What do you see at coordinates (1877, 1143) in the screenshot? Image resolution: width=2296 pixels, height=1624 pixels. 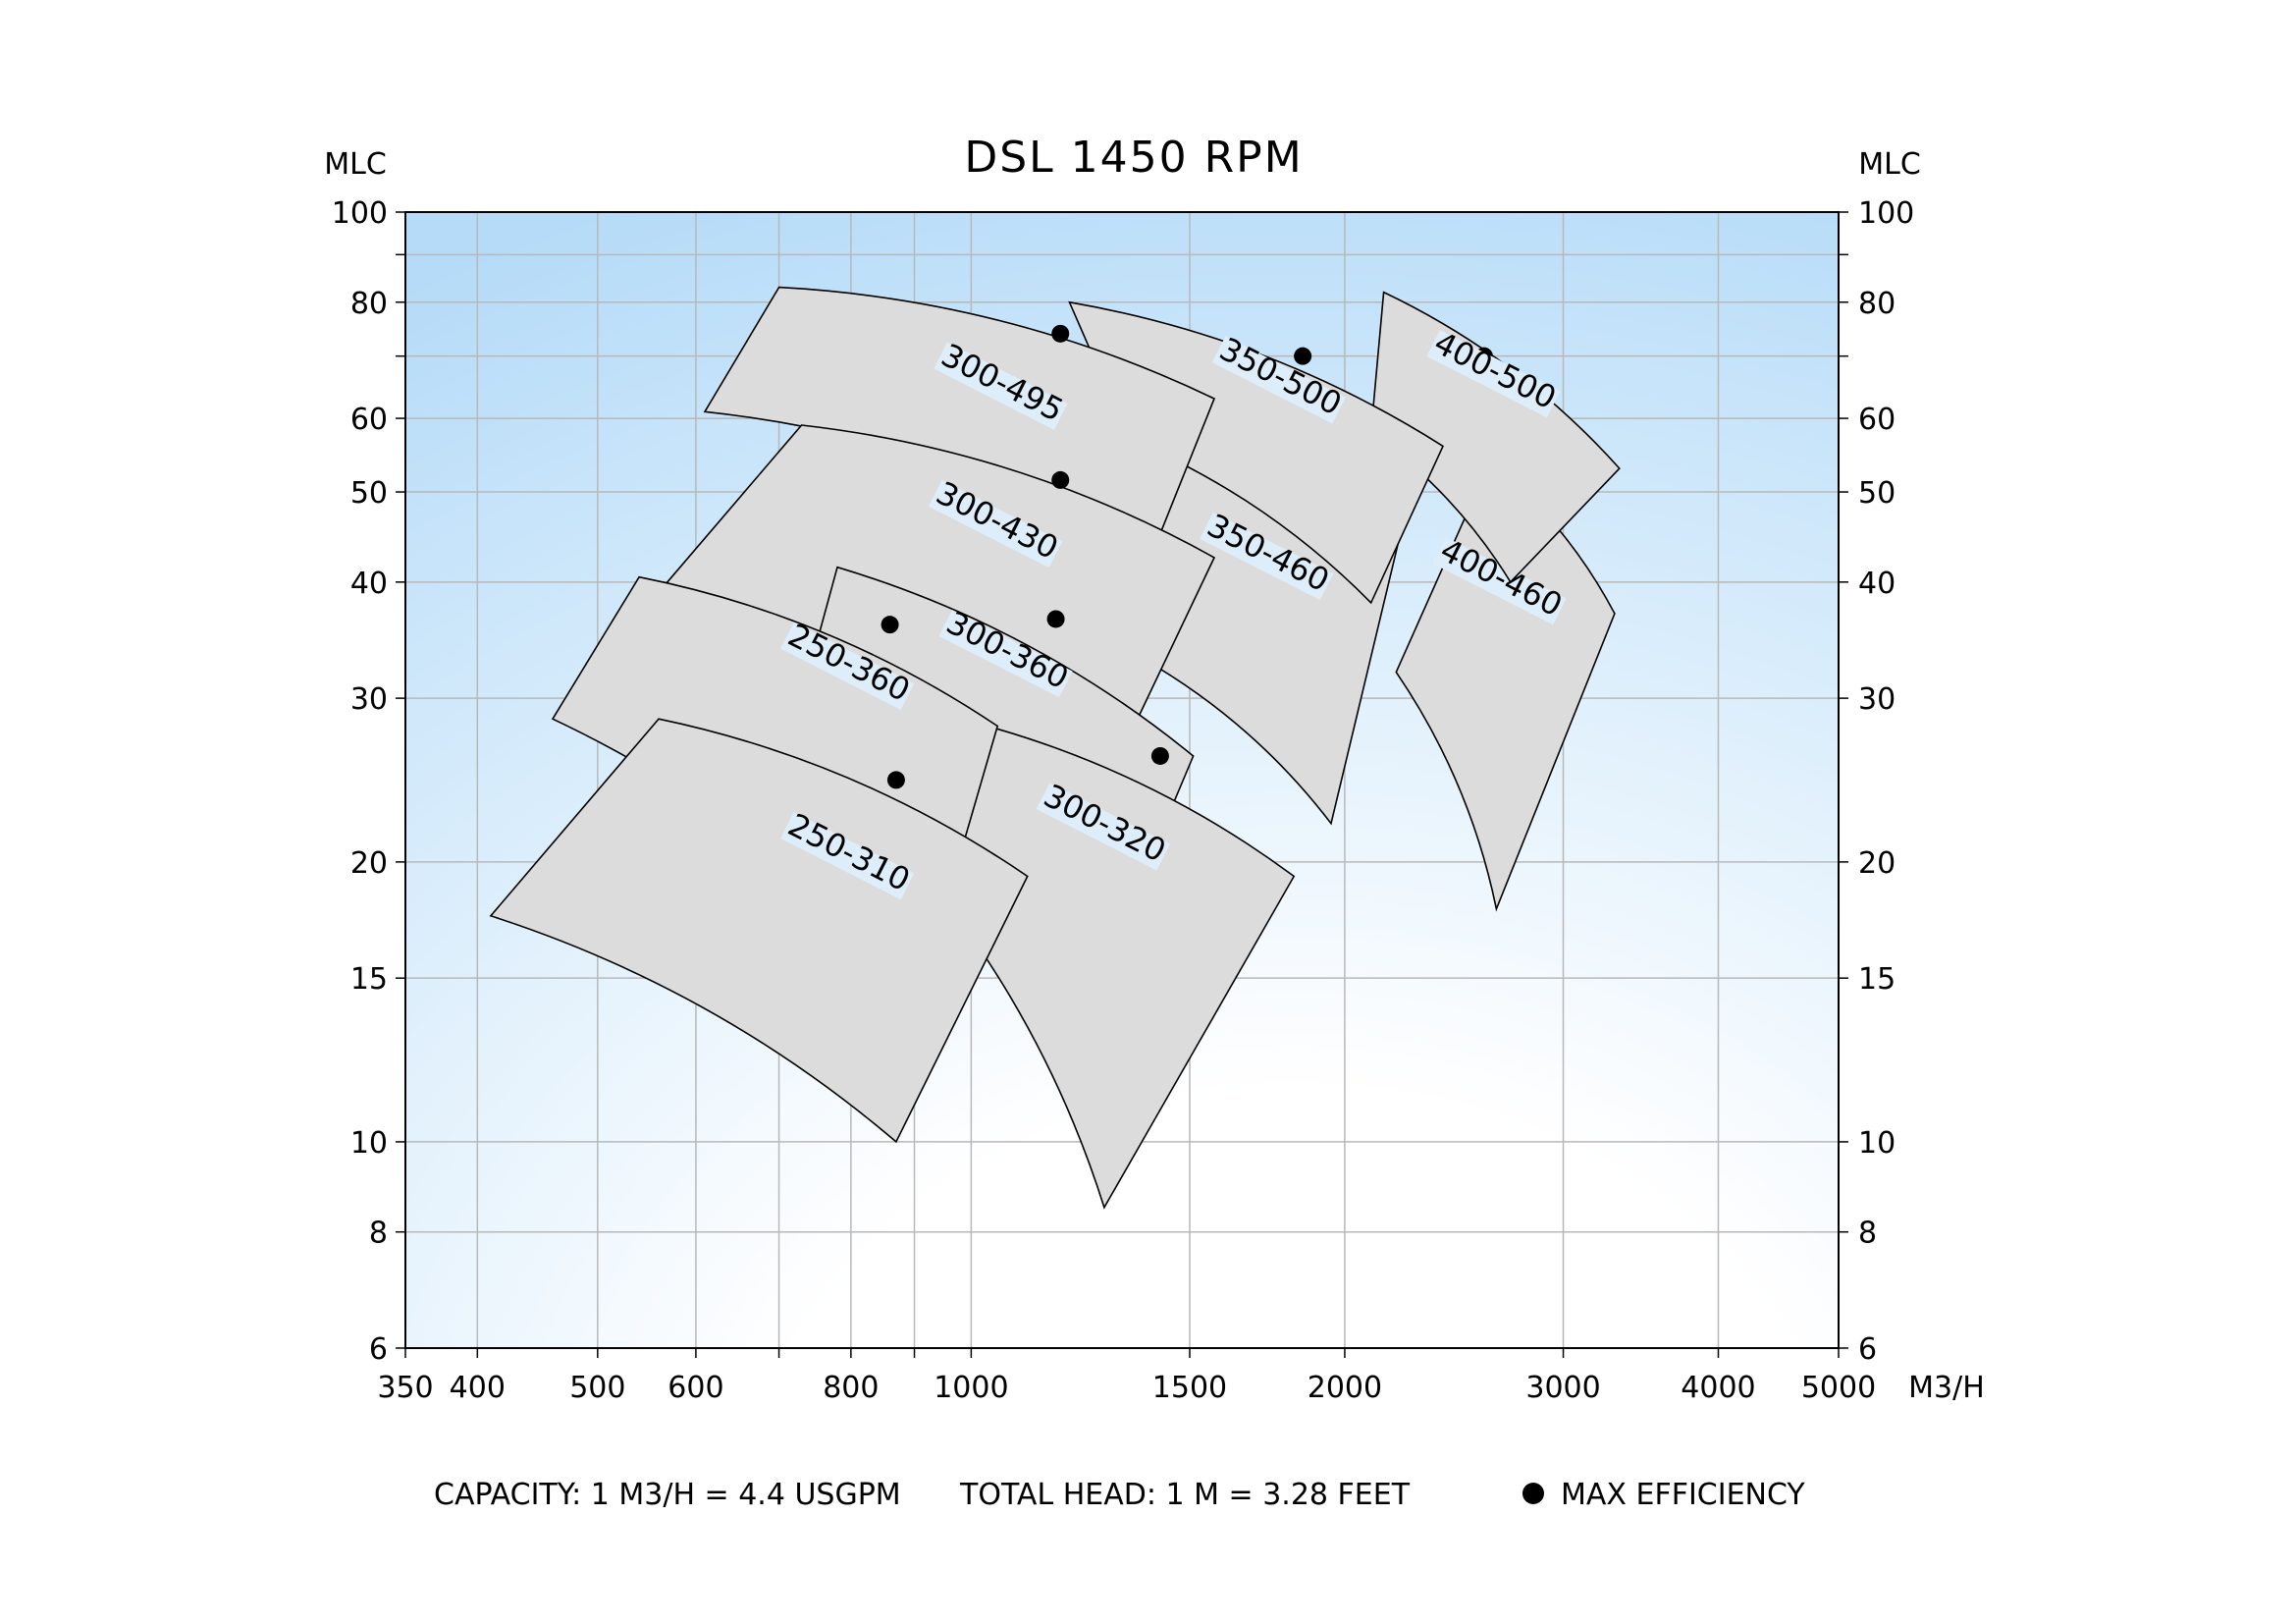 I see `y-tick-label-right: 10` at bounding box center [1877, 1143].